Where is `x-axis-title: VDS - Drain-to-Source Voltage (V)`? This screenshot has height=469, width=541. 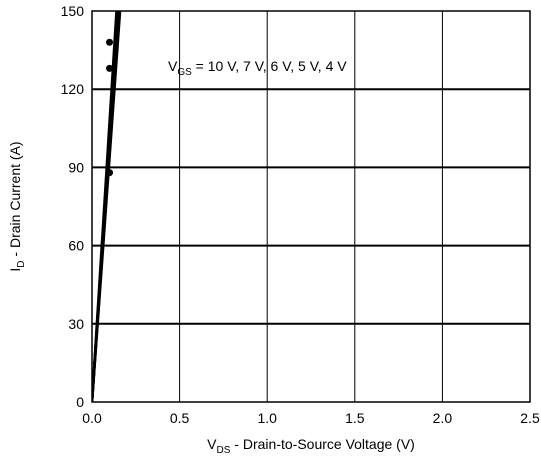 x-axis-title: VDS - Drain-to-Source Voltage (V) is located at coordinates (311, 446).